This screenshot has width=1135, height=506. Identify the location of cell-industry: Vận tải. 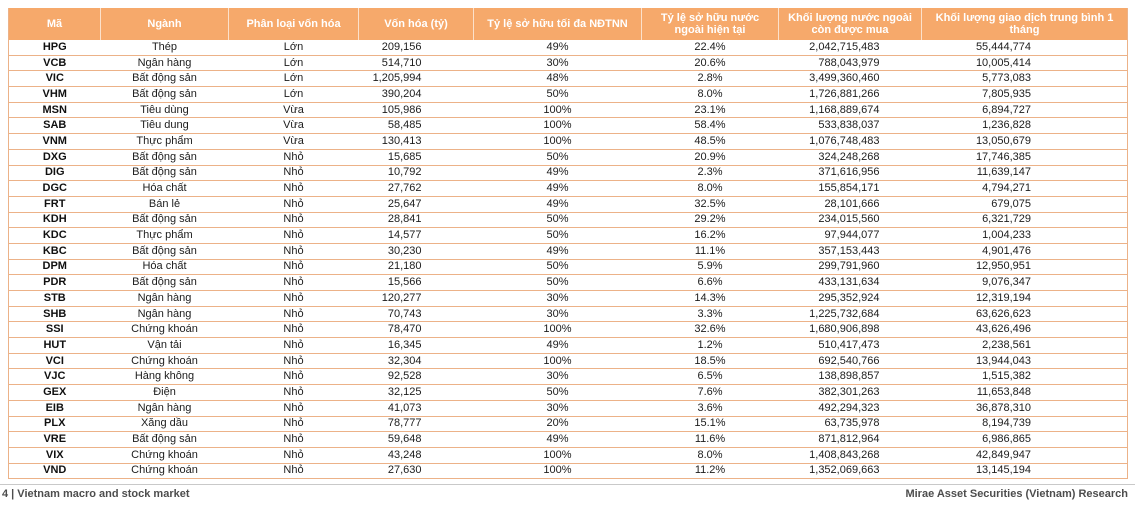
(164, 345).